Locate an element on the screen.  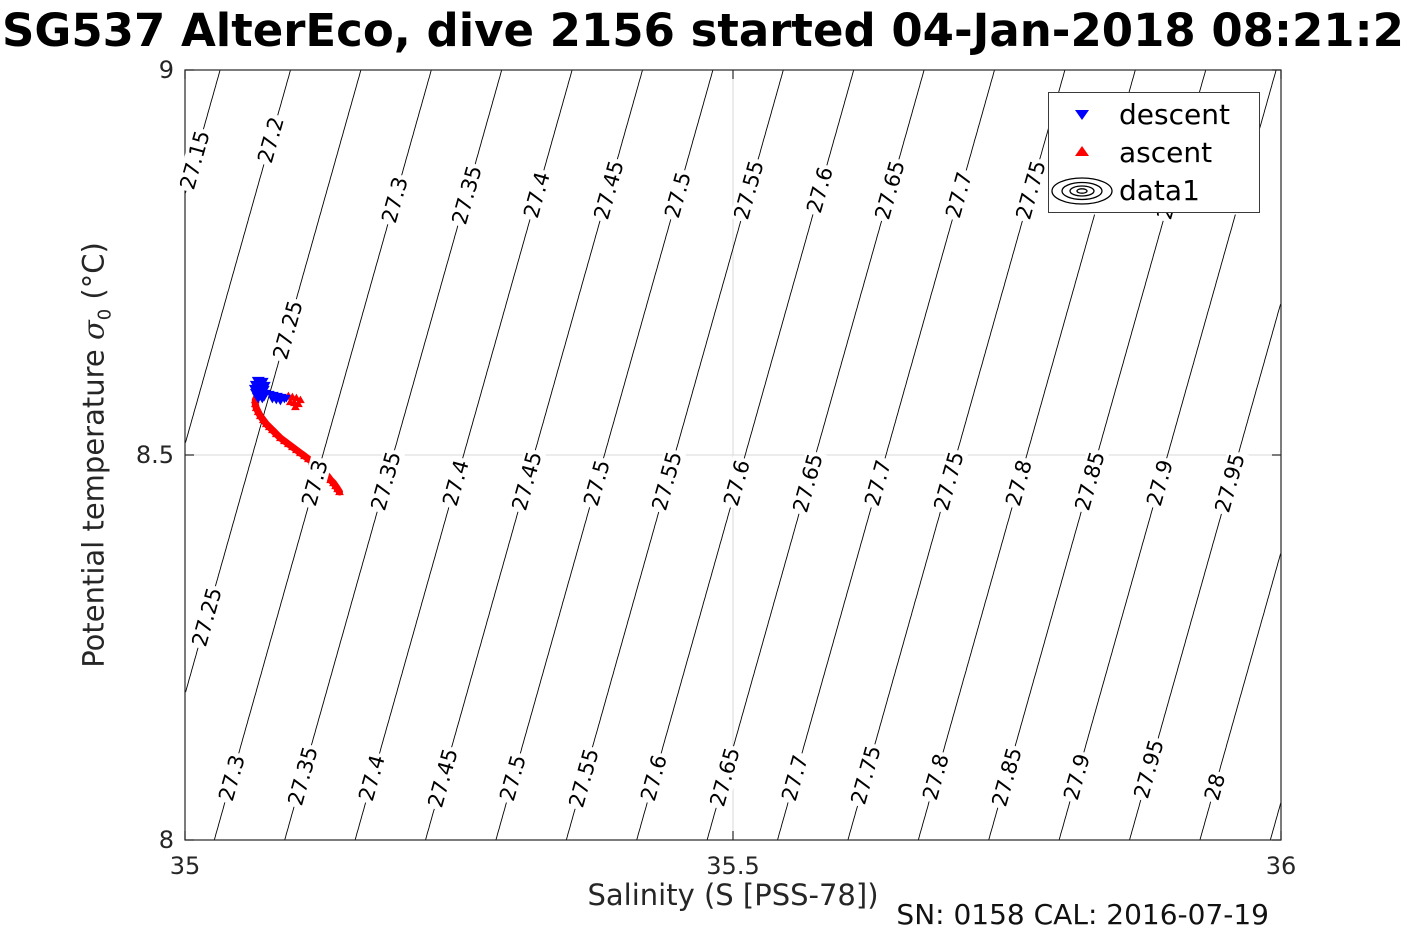
x-tick-label: 35.5 is located at coordinates (733, 866).